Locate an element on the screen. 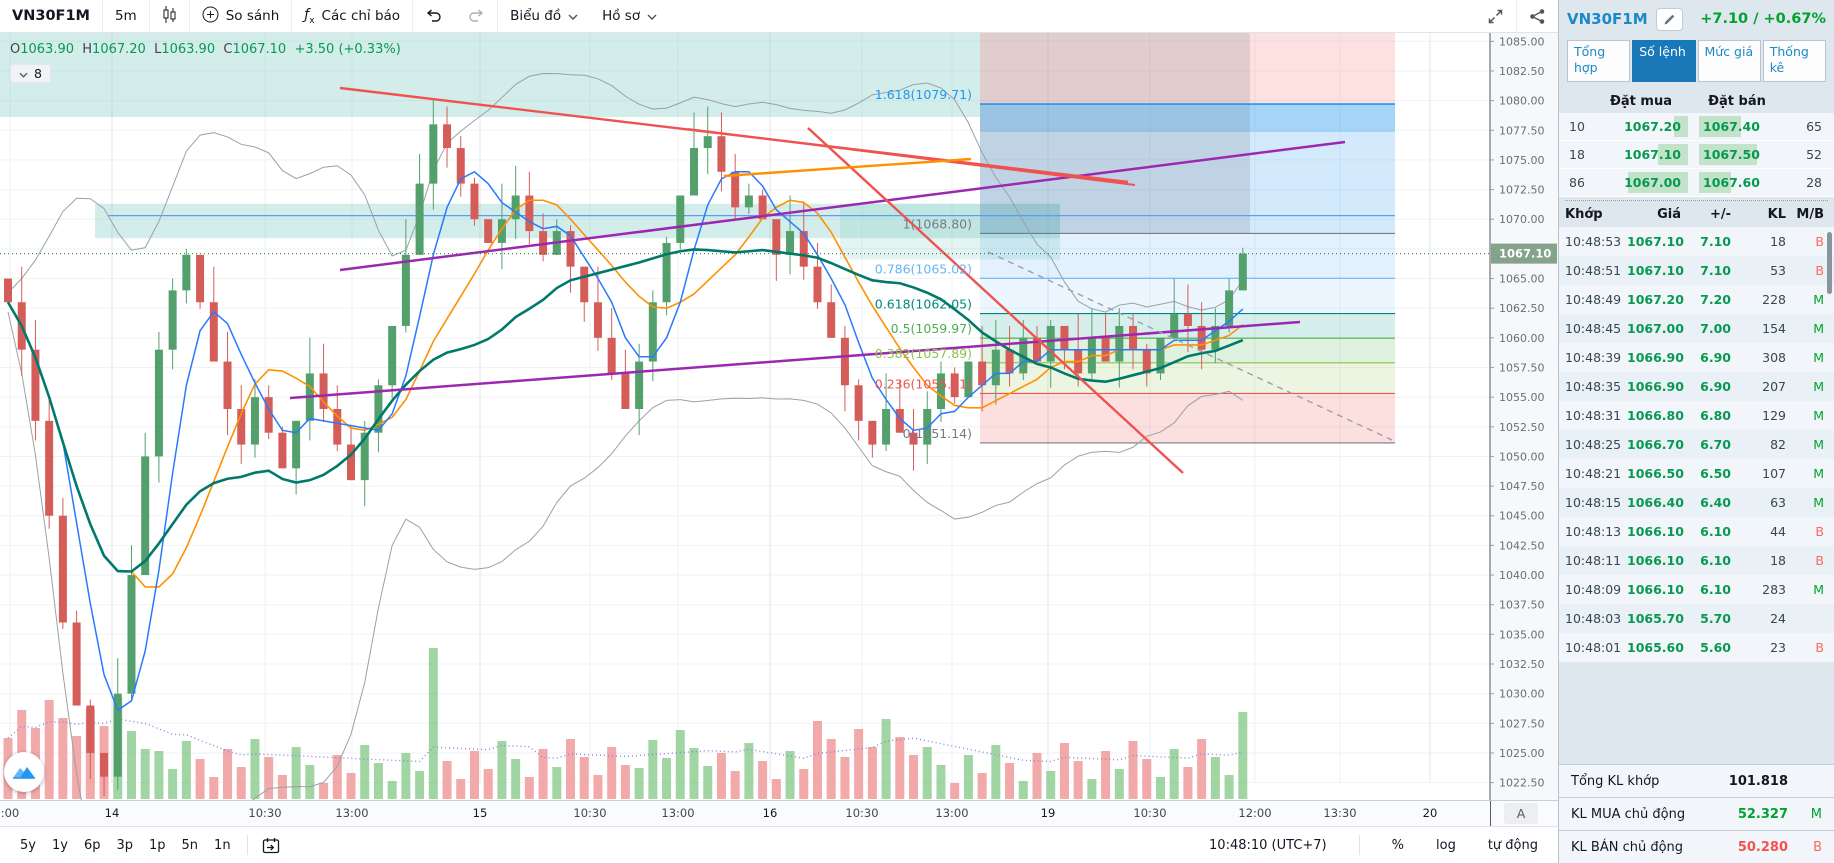  redo-button is located at coordinates (476, 16).